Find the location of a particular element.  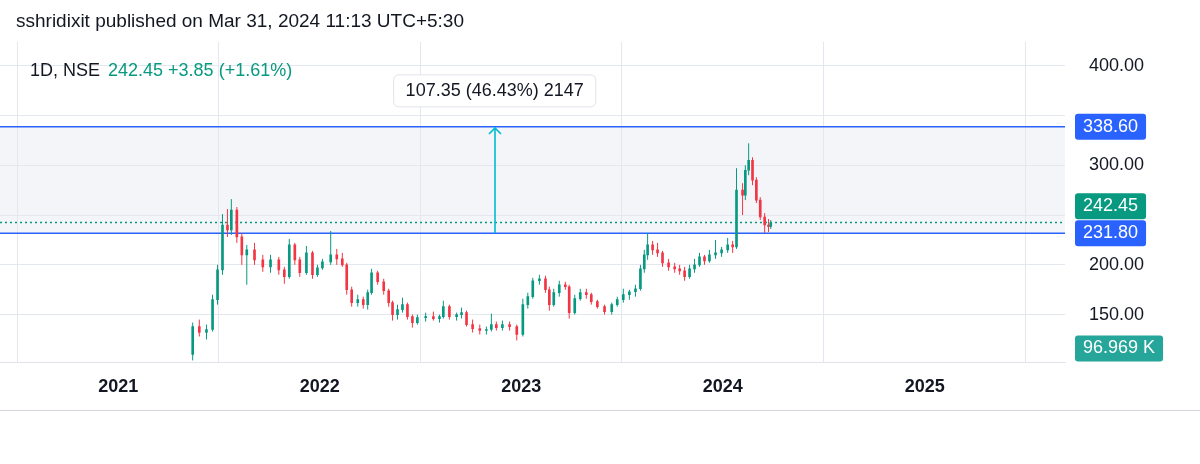

x-tick-label: 2022 is located at coordinates (319, 386).